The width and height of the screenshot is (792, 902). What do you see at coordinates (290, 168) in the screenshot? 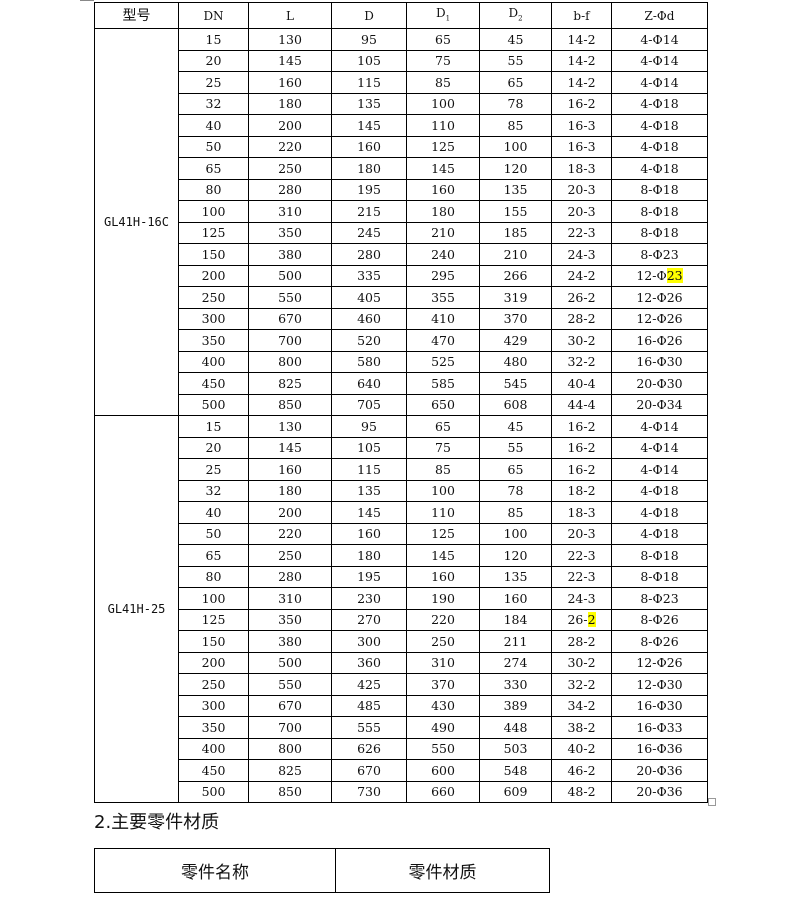
I see `cell-l: 250` at bounding box center [290, 168].